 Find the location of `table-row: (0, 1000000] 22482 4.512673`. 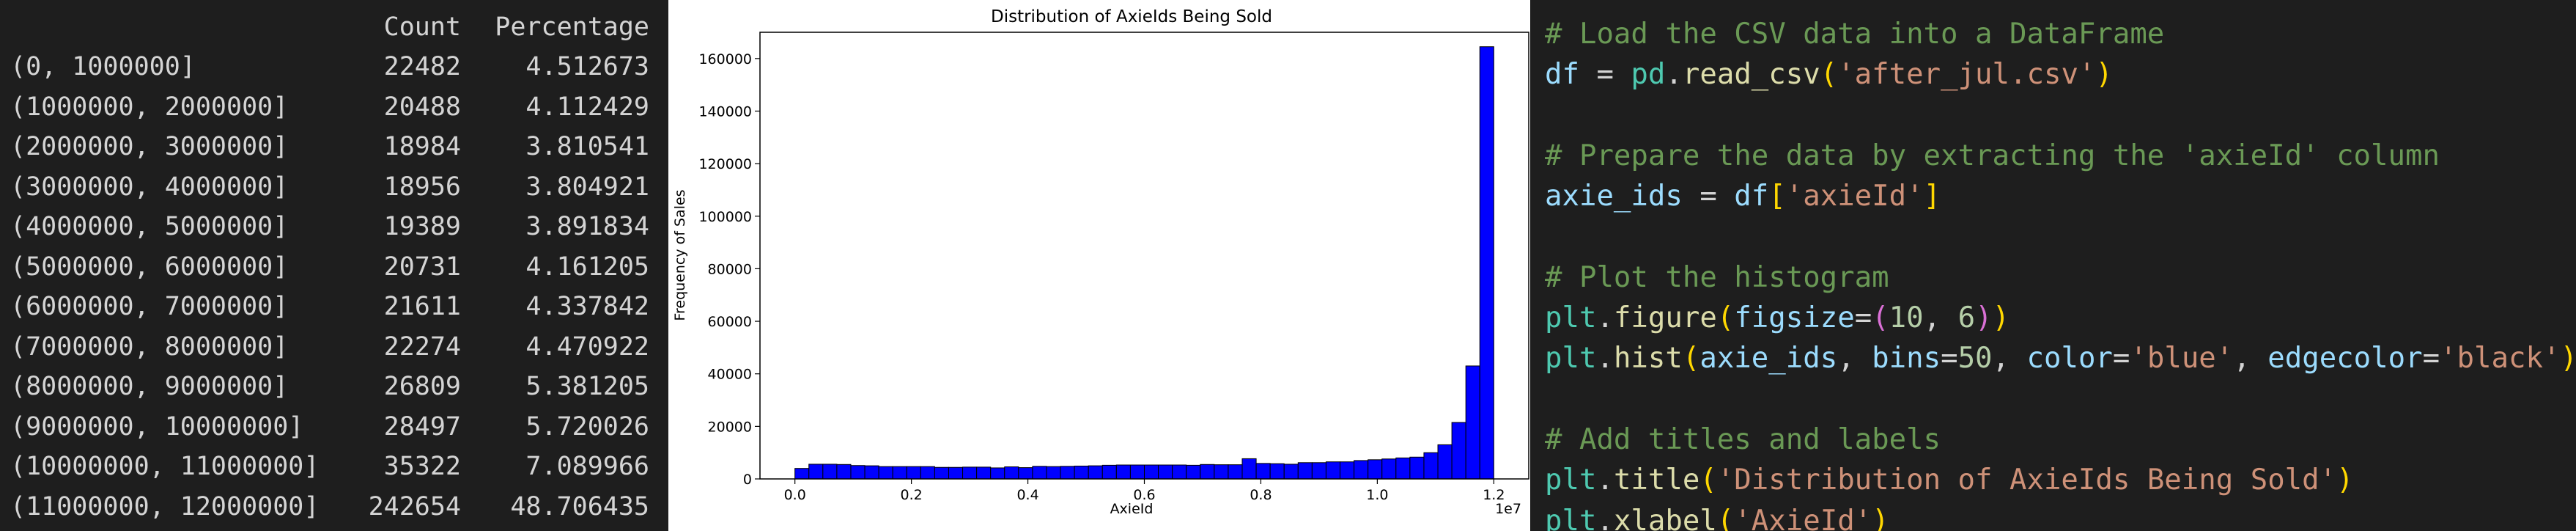

table-row: (0, 1000000] 22482 4.512673 is located at coordinates (334, 67).